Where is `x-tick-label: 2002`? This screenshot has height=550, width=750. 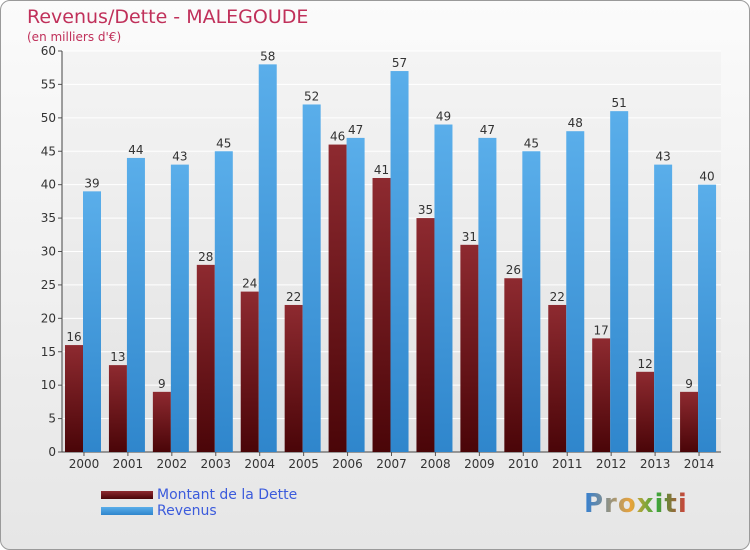 x-tick-label: 2002 is located at coordinates (172, 464).